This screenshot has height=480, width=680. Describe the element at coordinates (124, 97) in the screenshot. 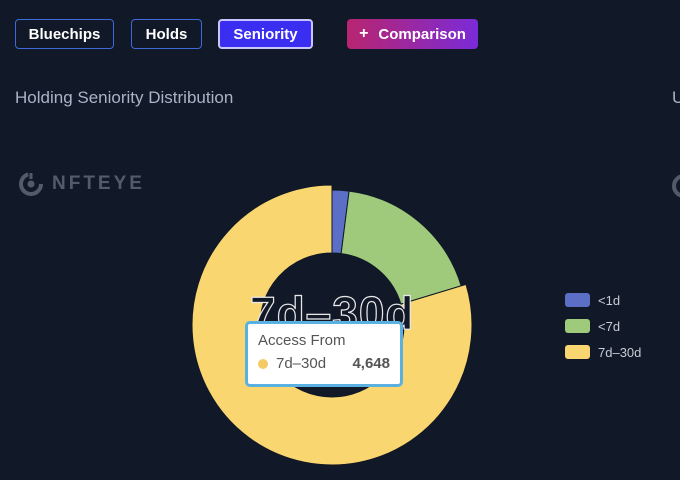

I see `section-title: Holding Seniority Distribution` at that location.